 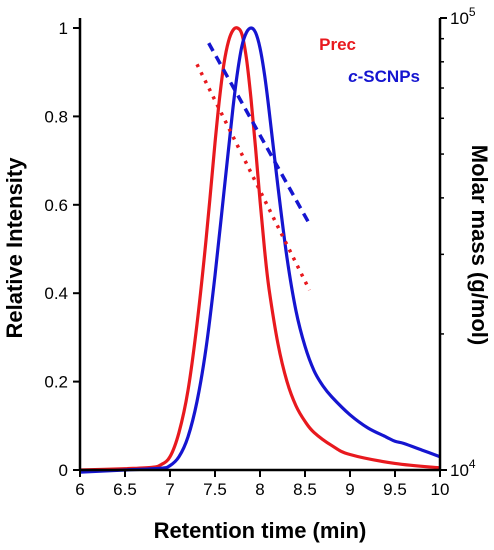 What do you see at coordinates (56, 293) in the screenshot?
I see `y-tick-label: 0.4` at bounding box center [56, 293].